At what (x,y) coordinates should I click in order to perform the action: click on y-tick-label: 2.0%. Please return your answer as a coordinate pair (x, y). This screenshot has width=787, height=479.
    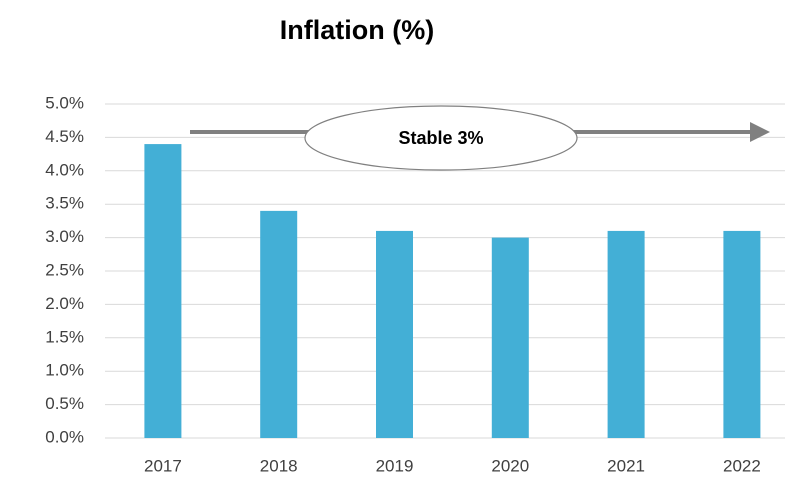
    Looking at the image, I should click on (64, 303).